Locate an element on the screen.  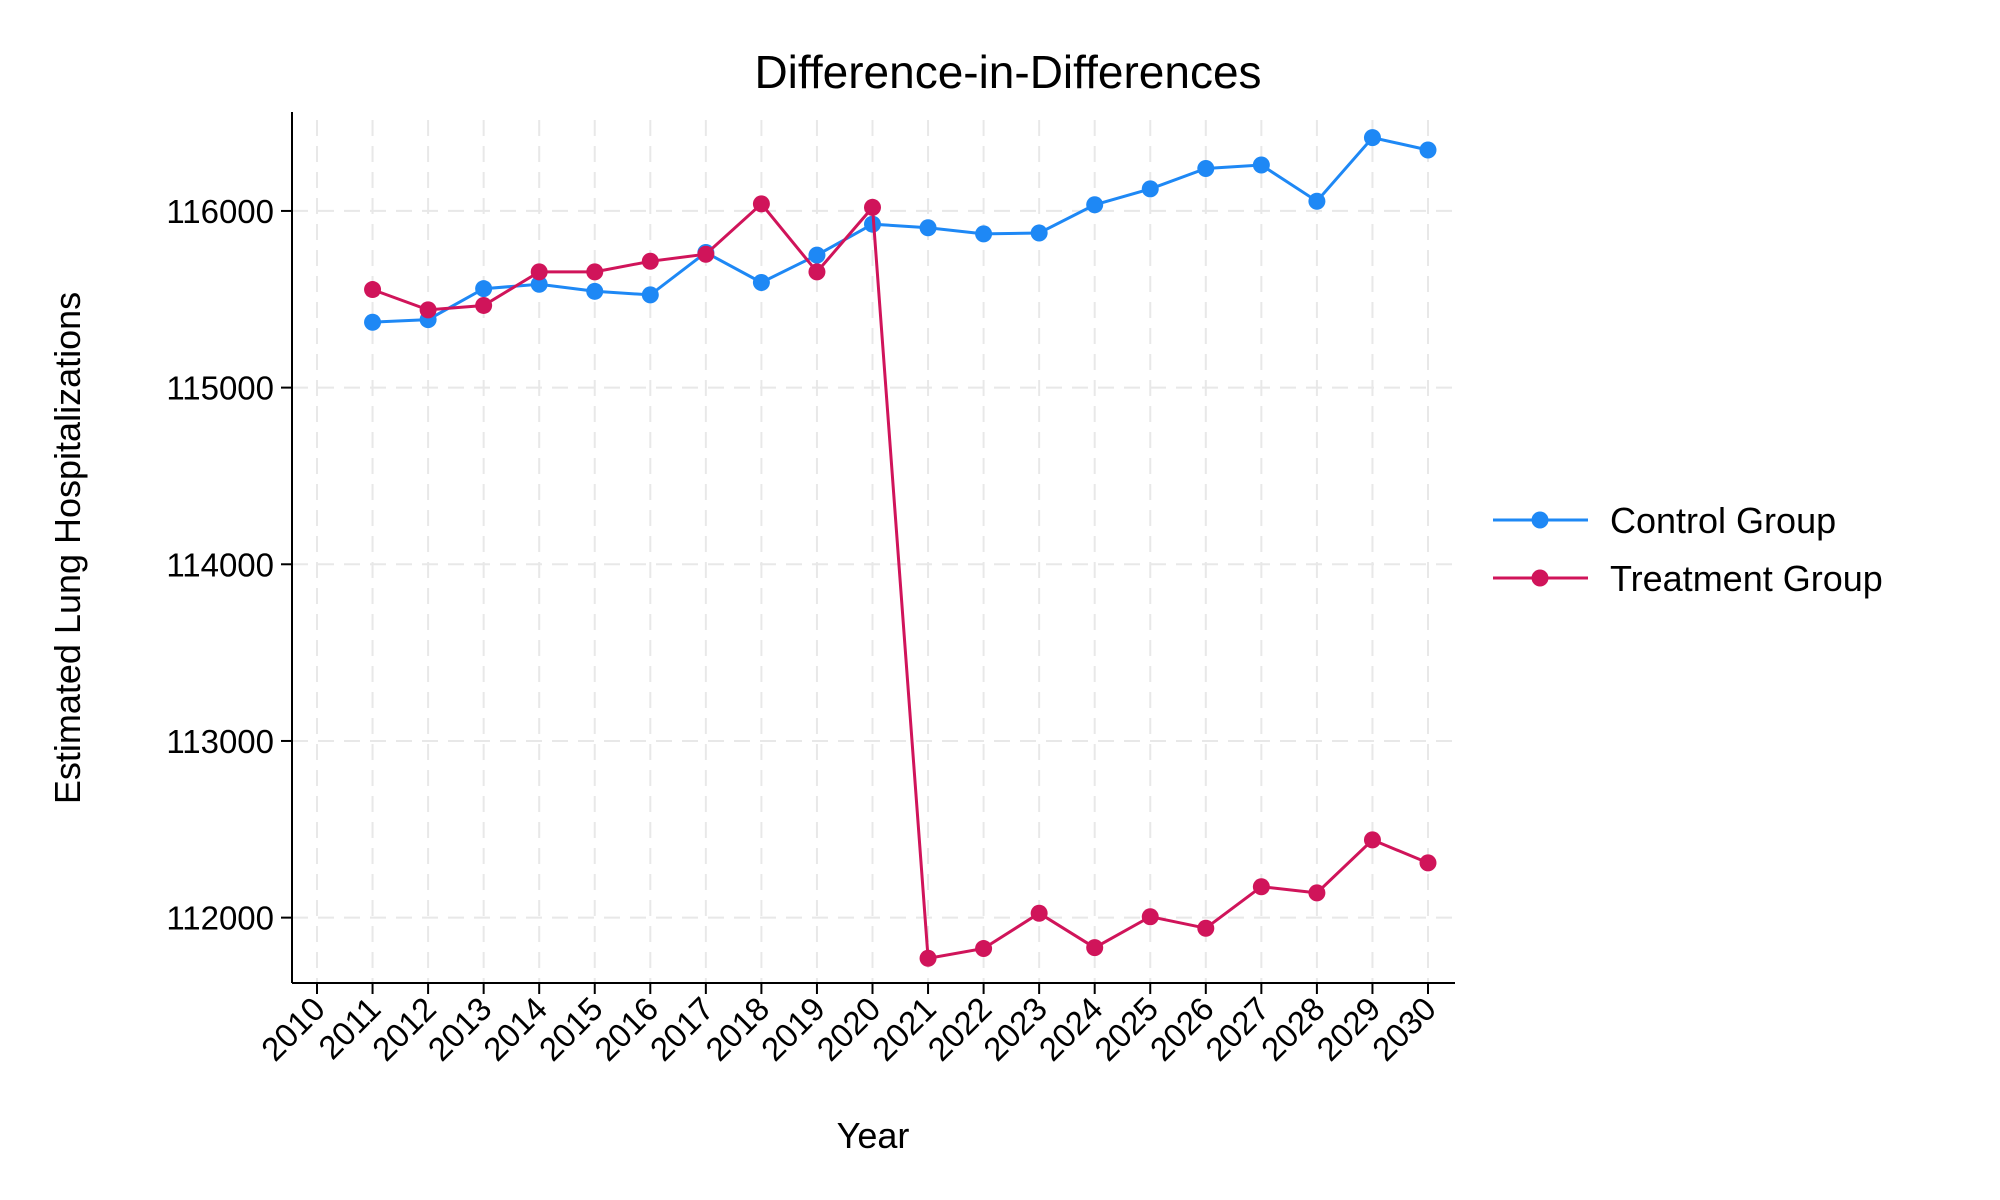
x-tick-label: 2014 is located at coordinates (515, 1029).